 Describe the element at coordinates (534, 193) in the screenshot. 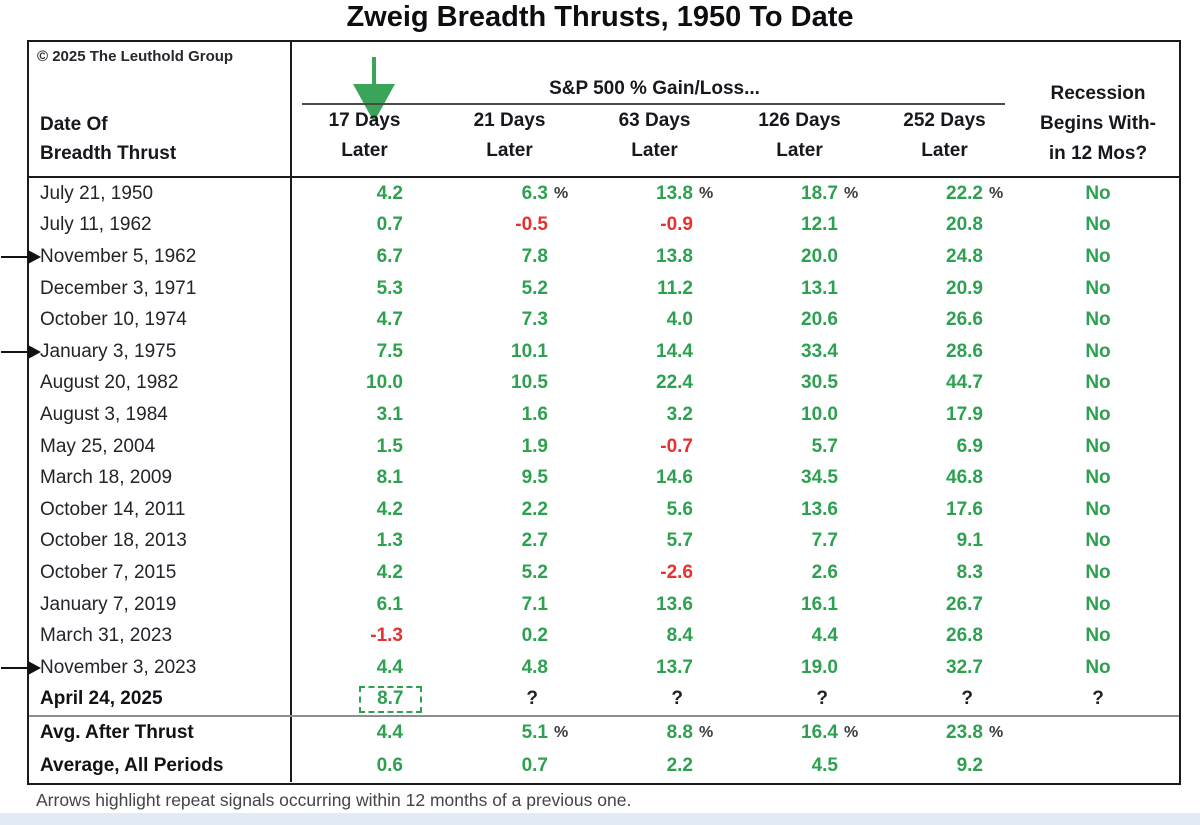

I see `gain-loss-value: 6.3` at that location.